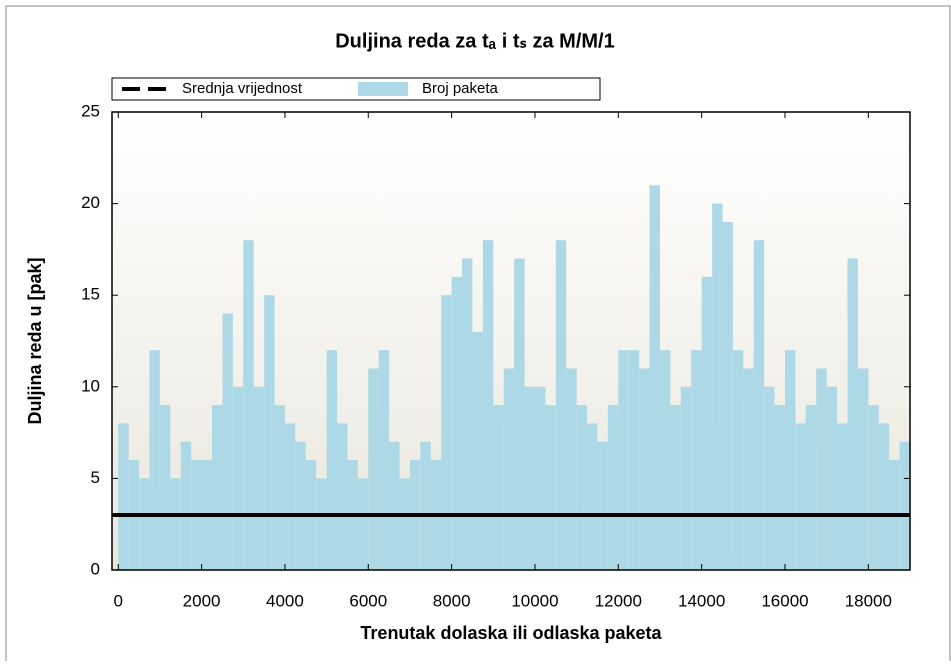 The image size is (951, 666). I want to click on y-tick-label: 20, so click(90, 202).